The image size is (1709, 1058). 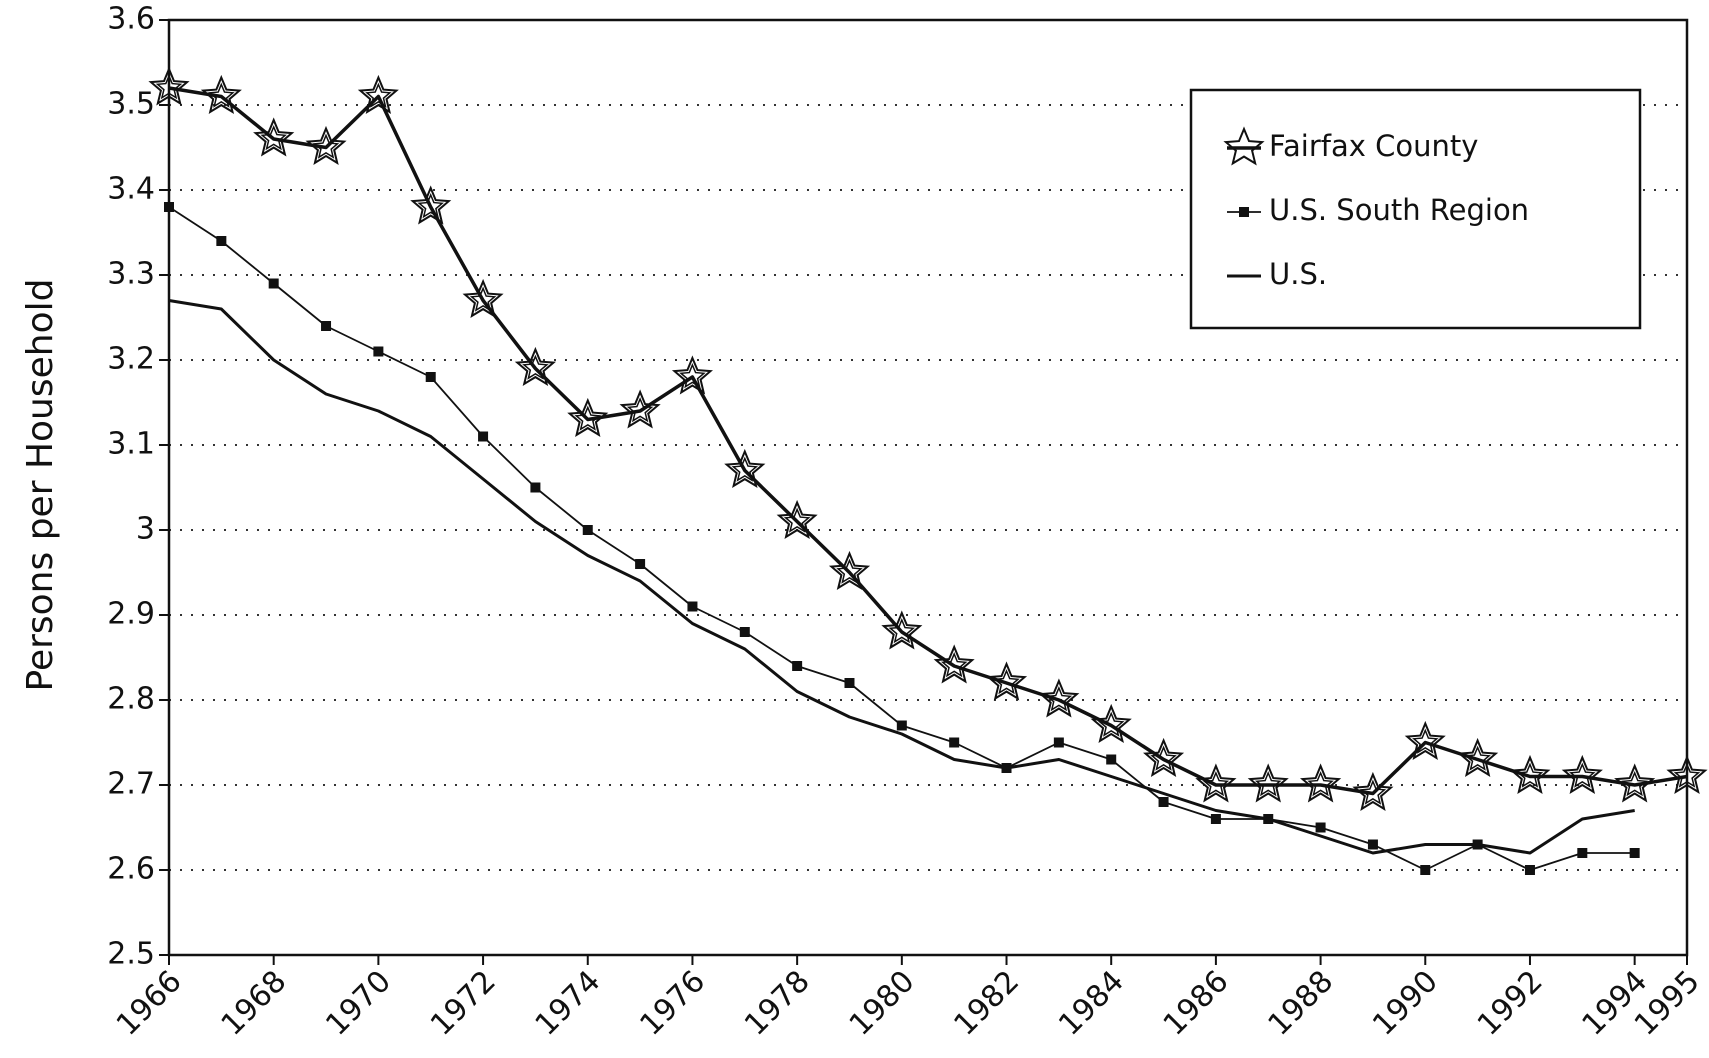 What do you see at coordinates (145, 529) in the screenshot?
I see `y-tick-label: 3` at bounding box center [145, 529].